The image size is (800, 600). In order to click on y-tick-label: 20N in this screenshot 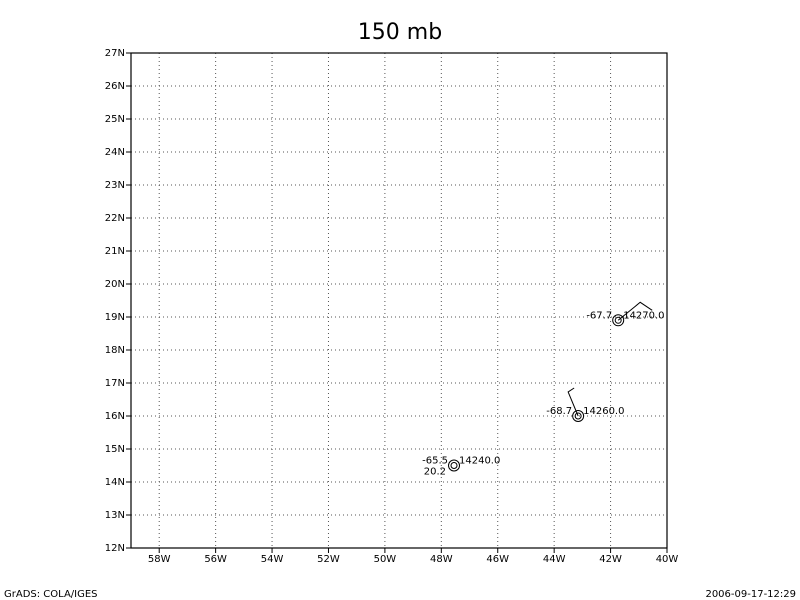, I will do `click(115, 284)`.